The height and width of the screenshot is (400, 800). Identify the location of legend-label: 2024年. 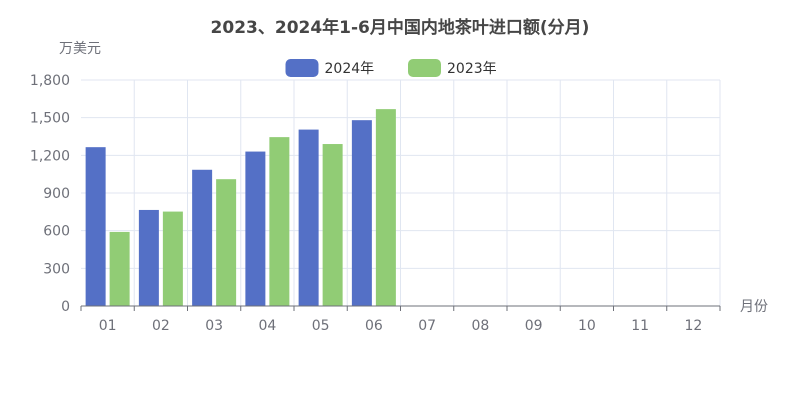
(350, 69).